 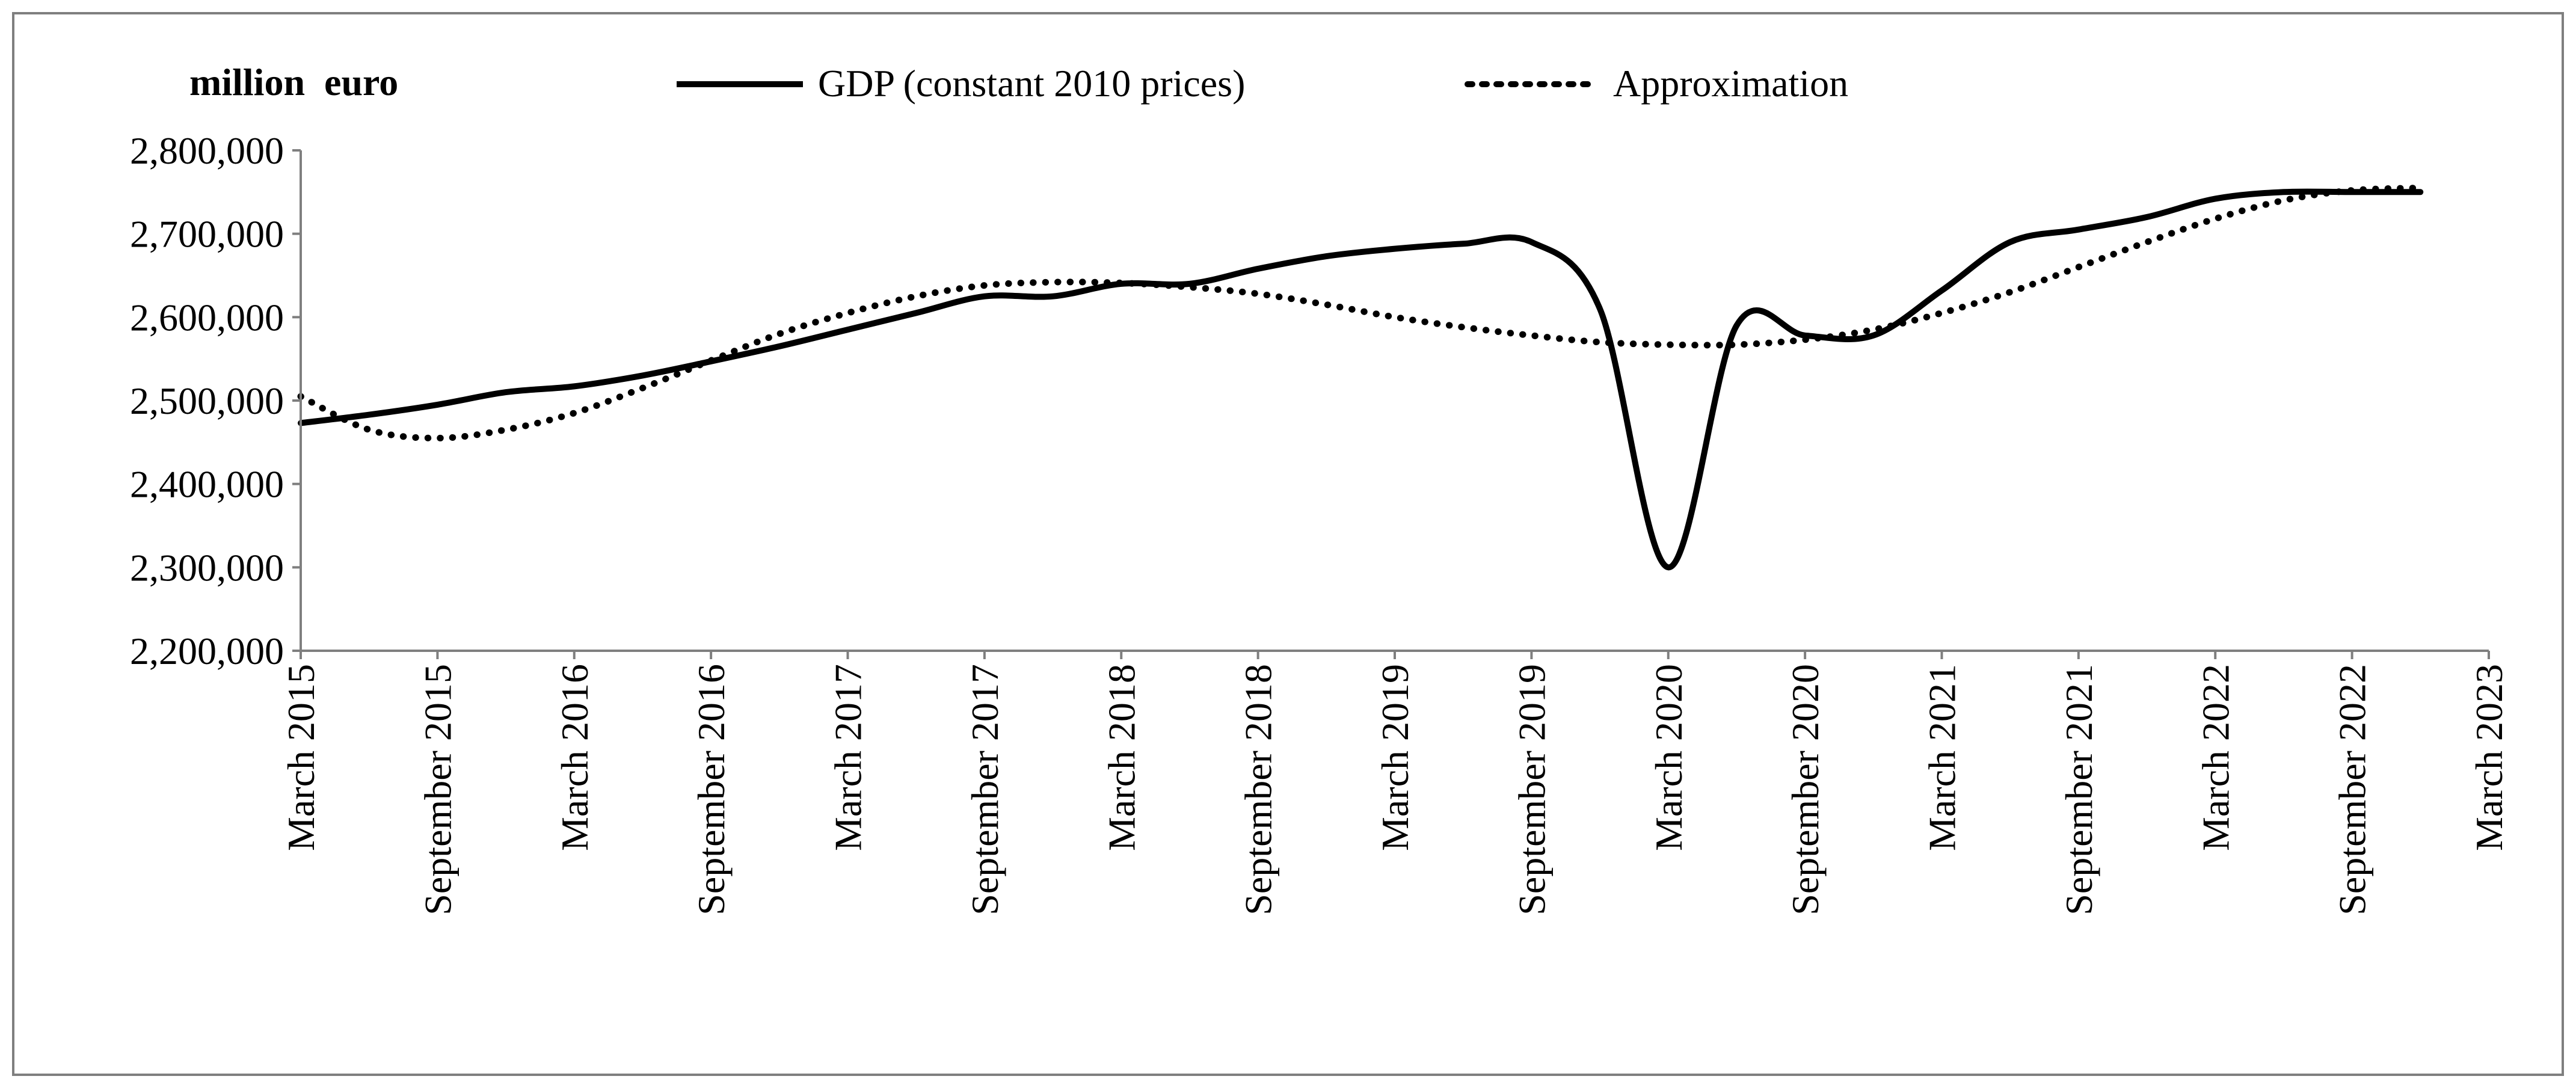 I want to click on x-tick-label: March 2023, so click(x=2489, y=758).